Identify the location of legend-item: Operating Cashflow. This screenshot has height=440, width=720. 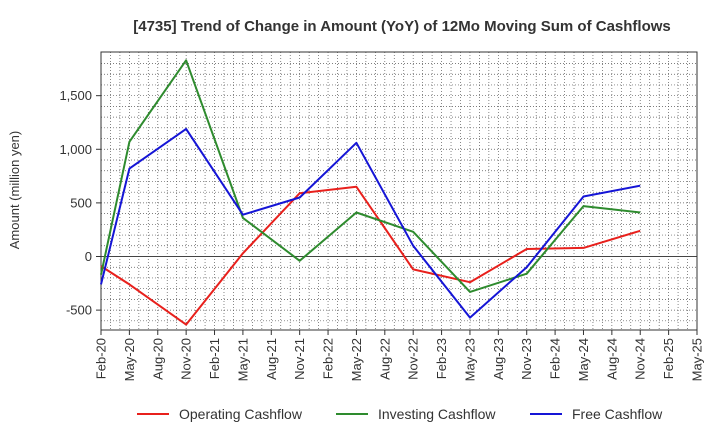
(220, 414).